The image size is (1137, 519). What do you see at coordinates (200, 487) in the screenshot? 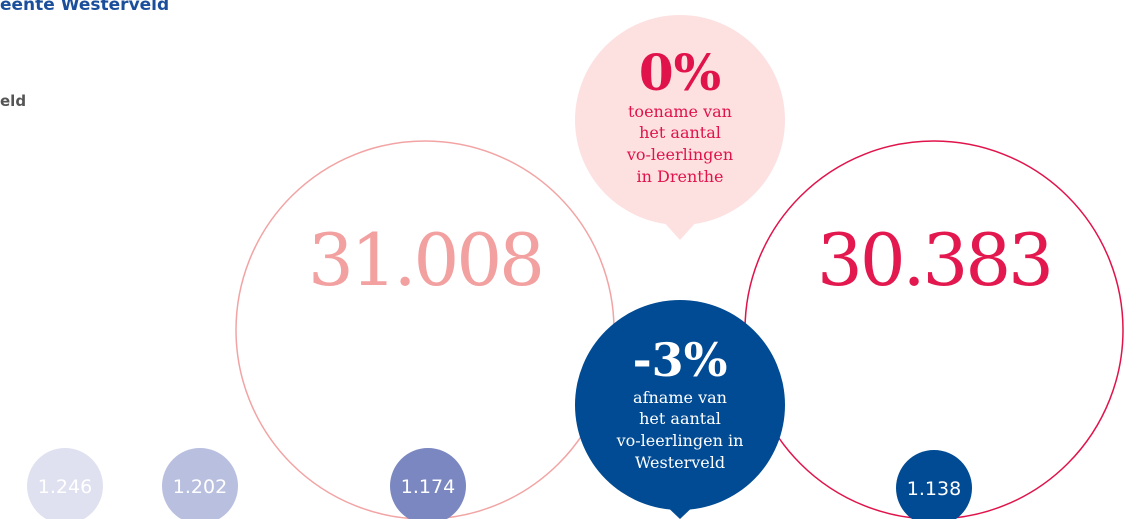
I see `small-value: 1.202` at bounding box center [200, 487].